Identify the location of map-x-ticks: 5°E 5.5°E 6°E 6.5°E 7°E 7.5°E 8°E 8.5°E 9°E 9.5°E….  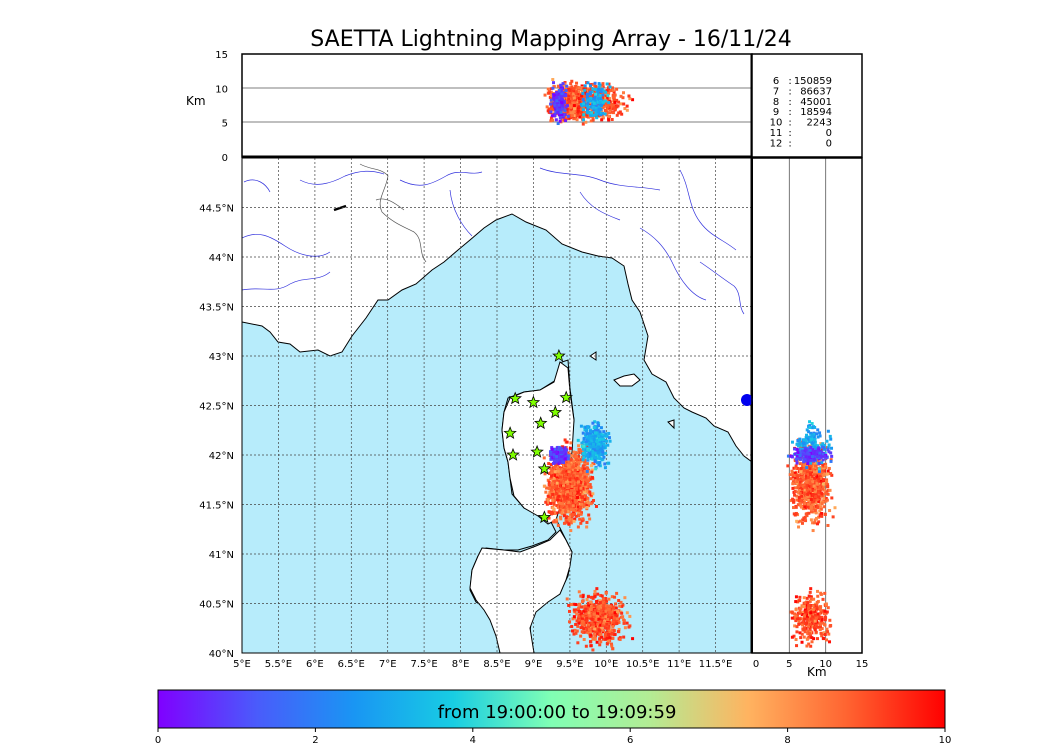
(482, 664).